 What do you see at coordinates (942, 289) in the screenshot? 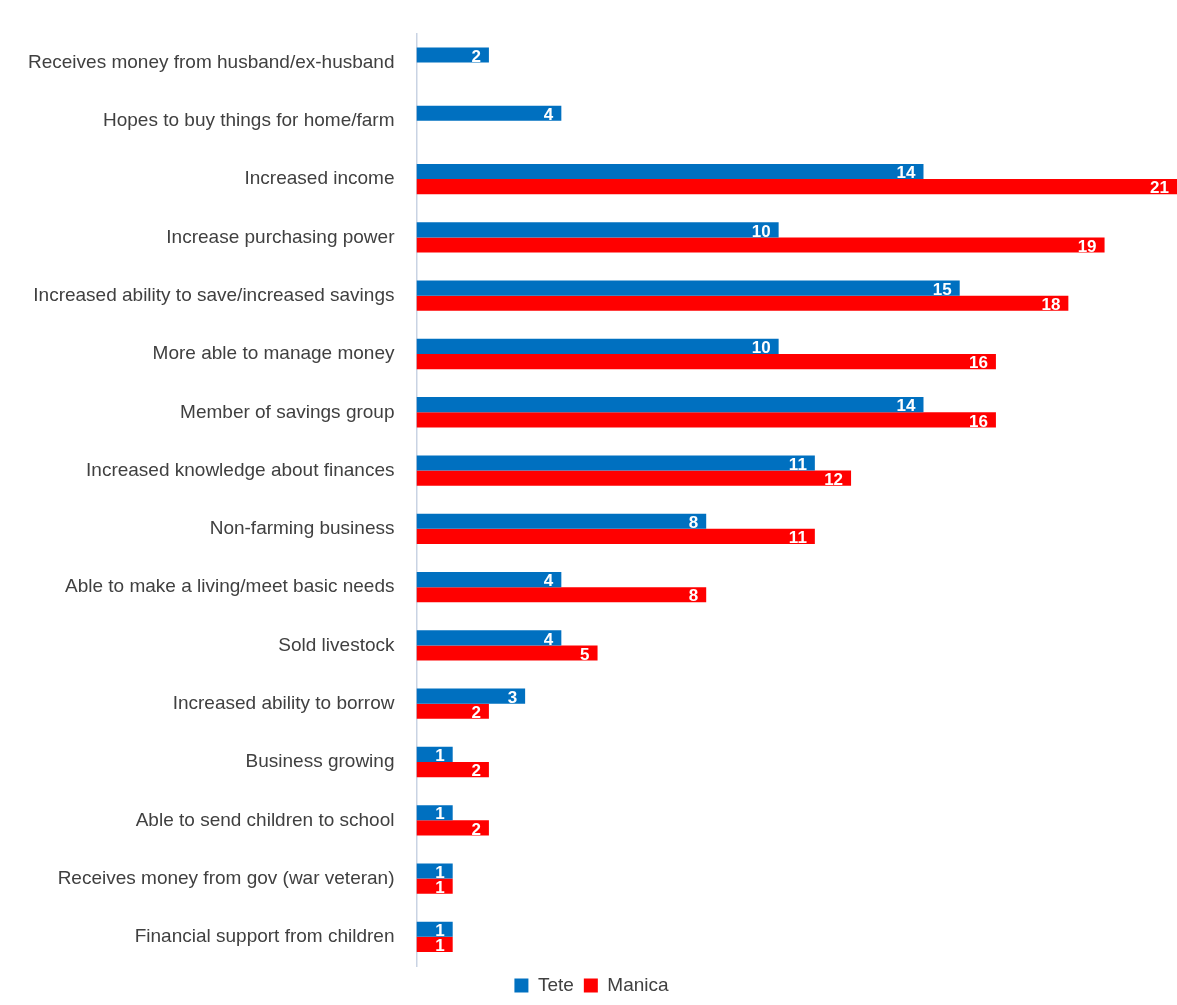
I see `data-label: 15` at bounding box center [942, 289].